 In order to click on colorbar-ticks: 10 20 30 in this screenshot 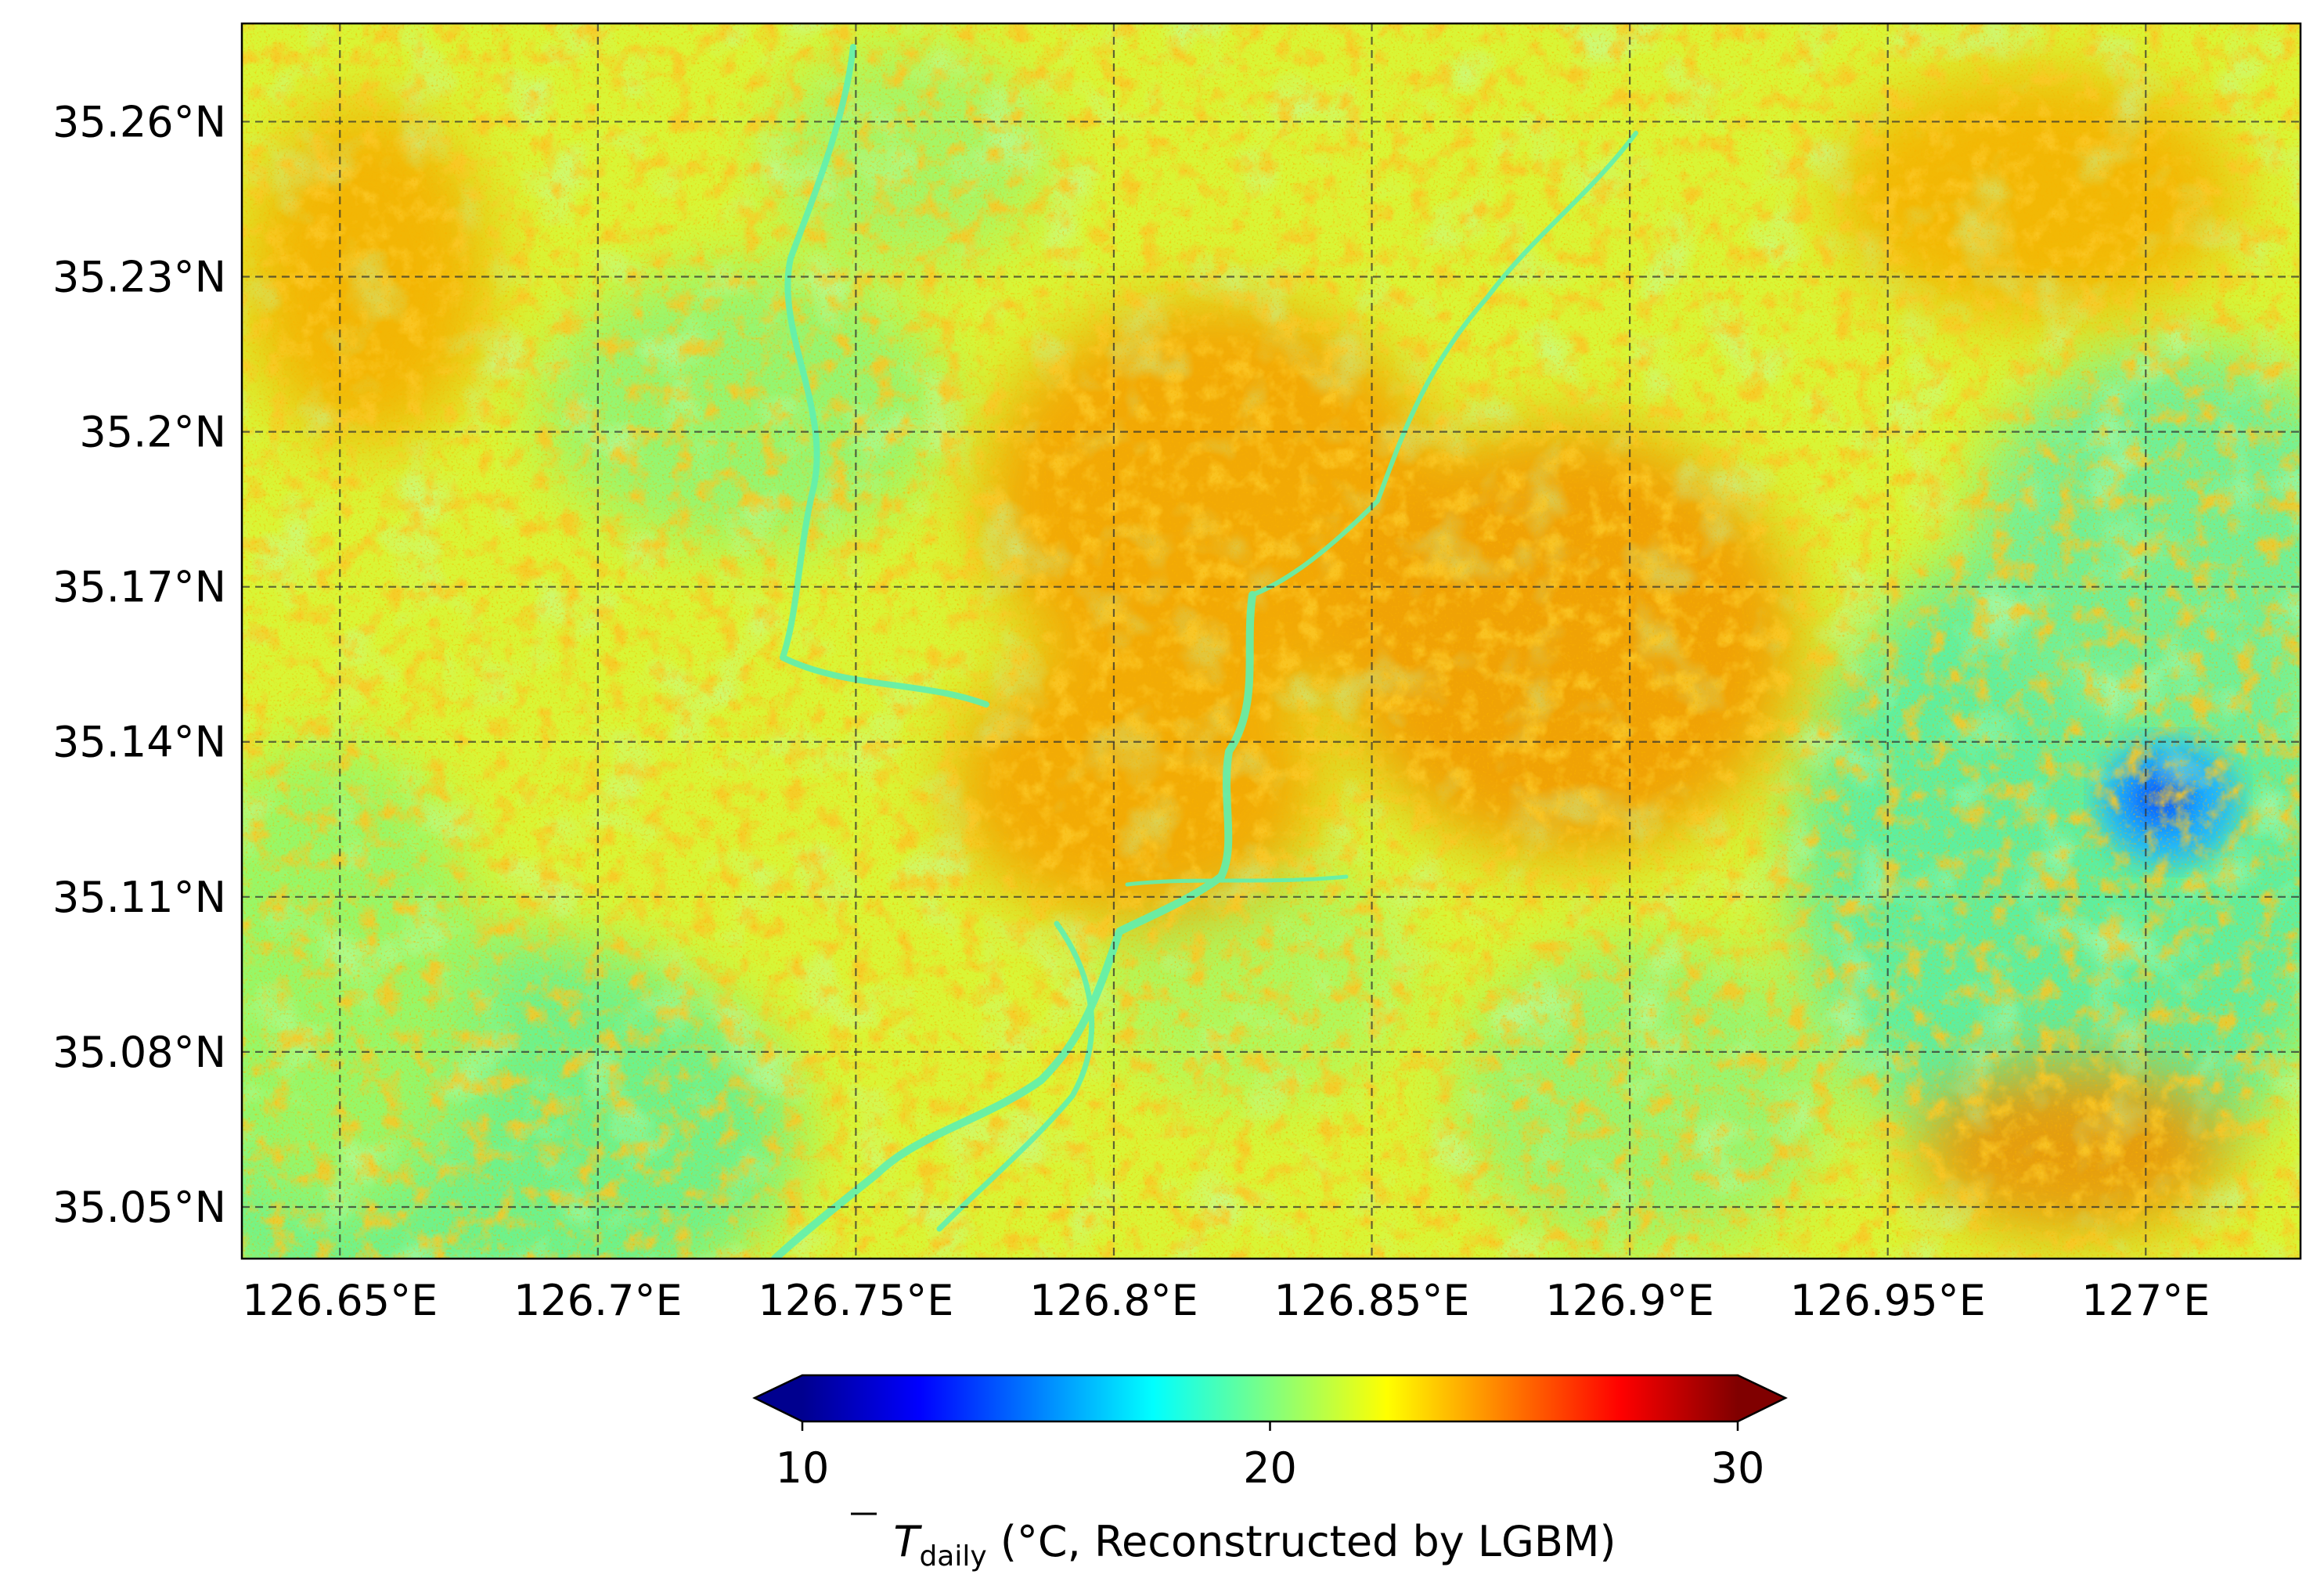, I will do `click(1270, 1457)`.